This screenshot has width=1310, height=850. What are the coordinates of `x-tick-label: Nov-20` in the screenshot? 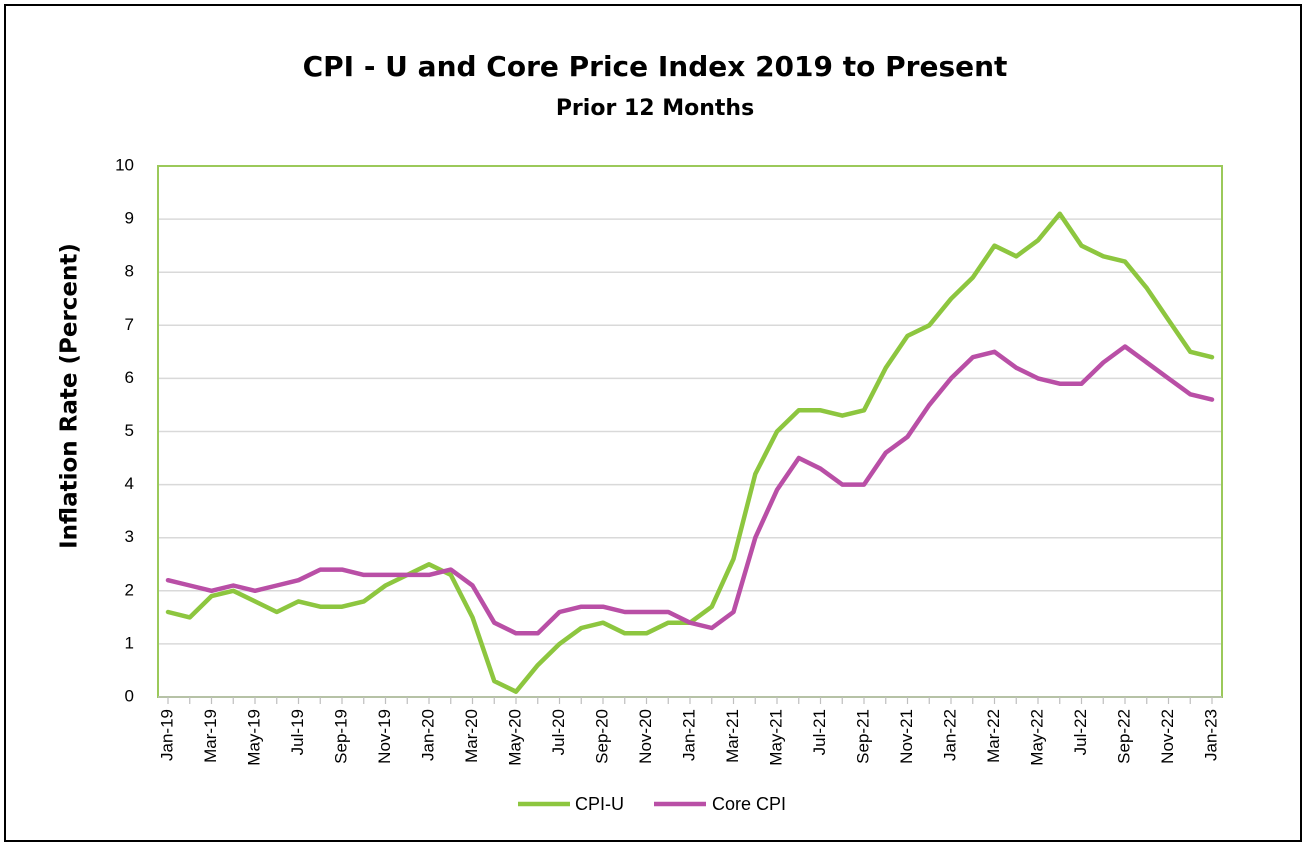 It's located at (645, 736).